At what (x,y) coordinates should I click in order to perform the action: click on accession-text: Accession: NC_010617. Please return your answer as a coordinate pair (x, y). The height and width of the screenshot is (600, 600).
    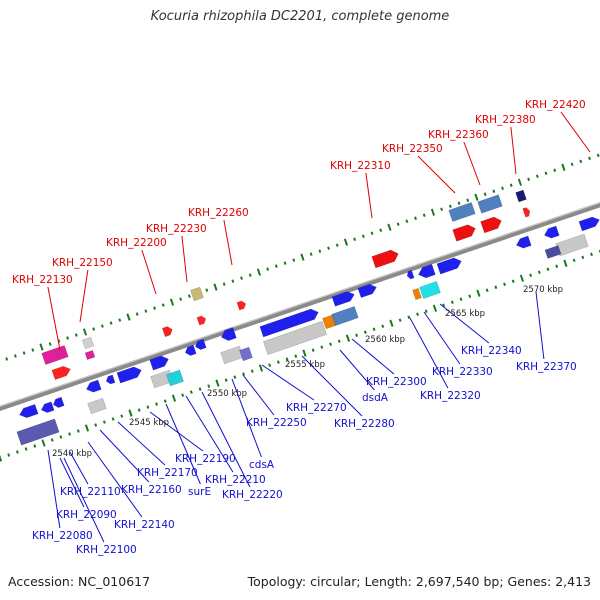
    Looking at the image, I should click on (79, 581).